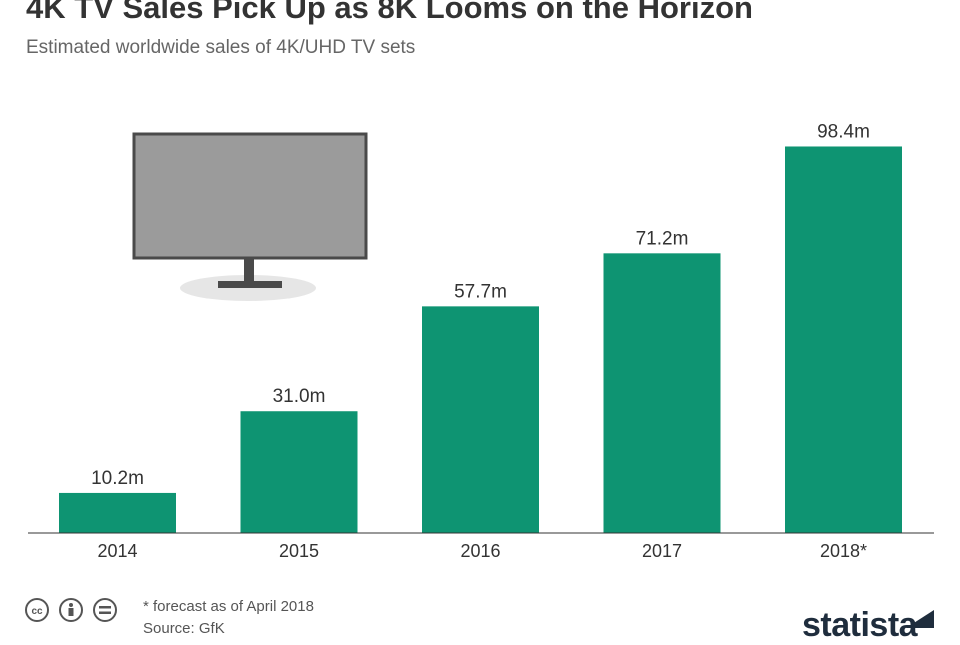 The height and width of the screenshot is (645, 960). What do you see at coordinates (250, 196) in the screenshot?
I see `tv-screen` at bounding box center [250, 196].